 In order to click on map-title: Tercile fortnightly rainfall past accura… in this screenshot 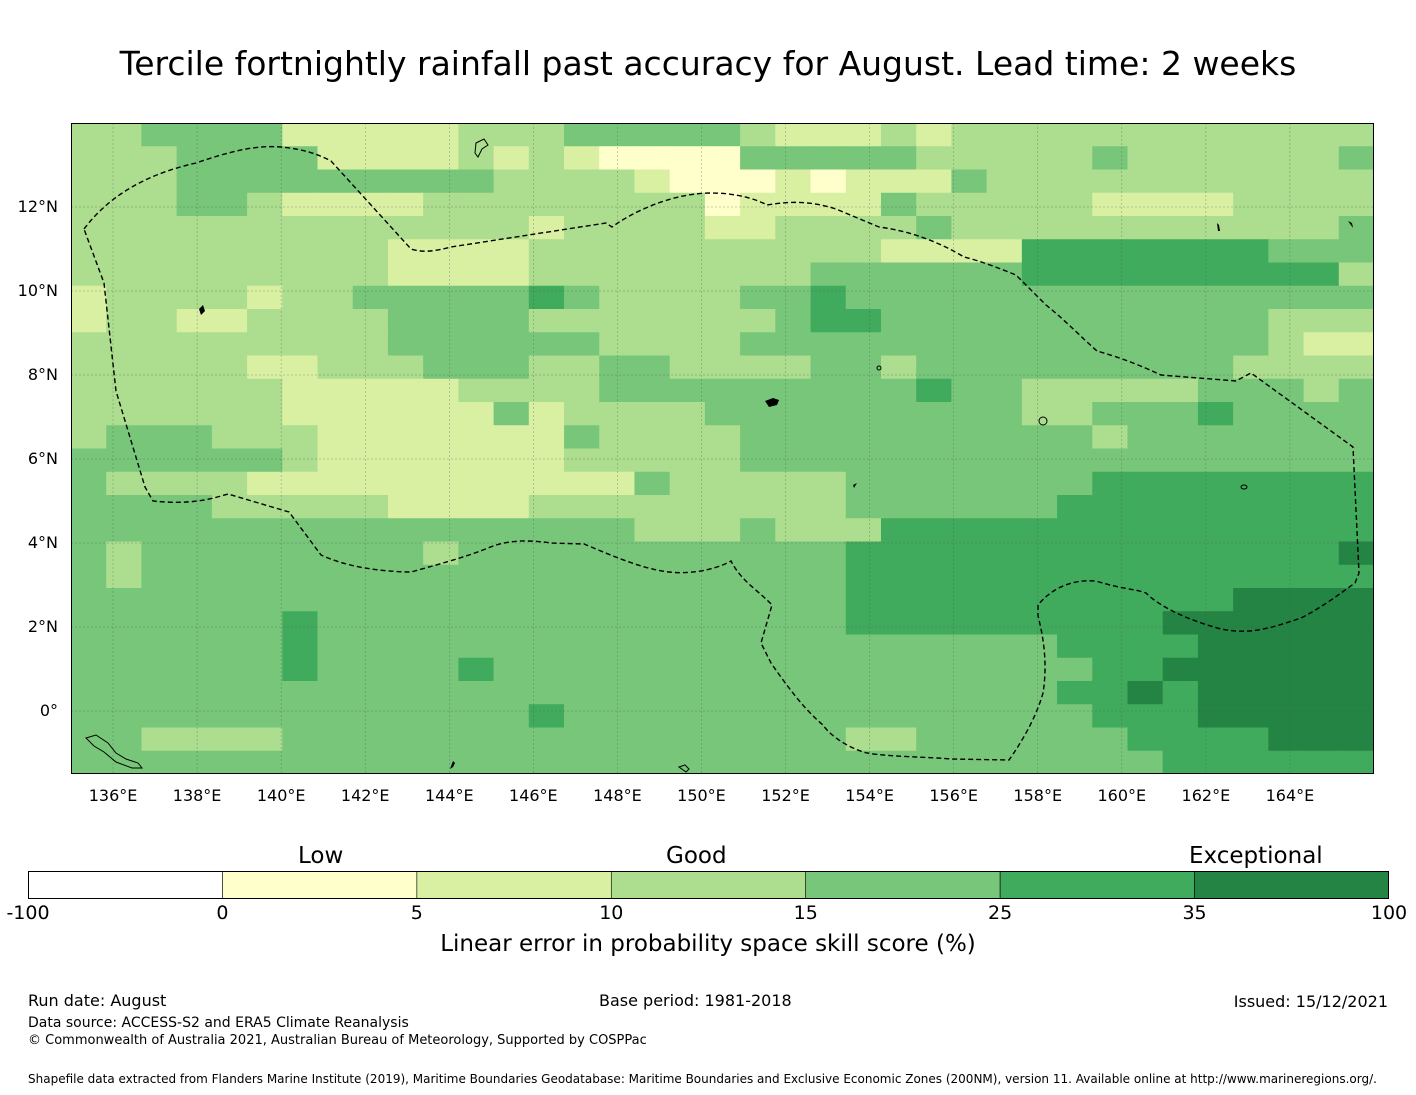, I will do `click(708, 63)`.